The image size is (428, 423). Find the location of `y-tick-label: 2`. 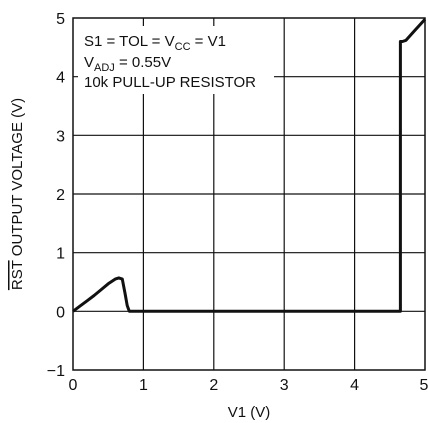

y-tick-label: 2 is located at coordinates (60, 195).